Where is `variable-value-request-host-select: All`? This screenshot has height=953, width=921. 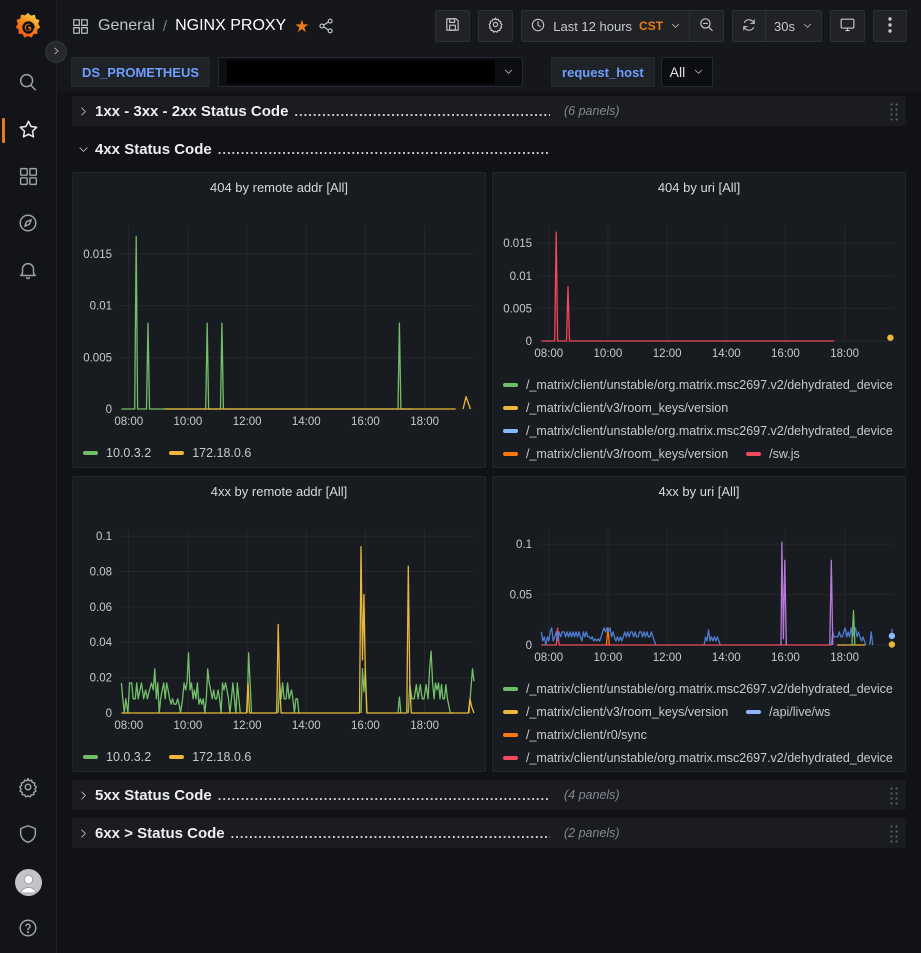
variable-value-request-host-select: All is located at coordinates (687, 72).